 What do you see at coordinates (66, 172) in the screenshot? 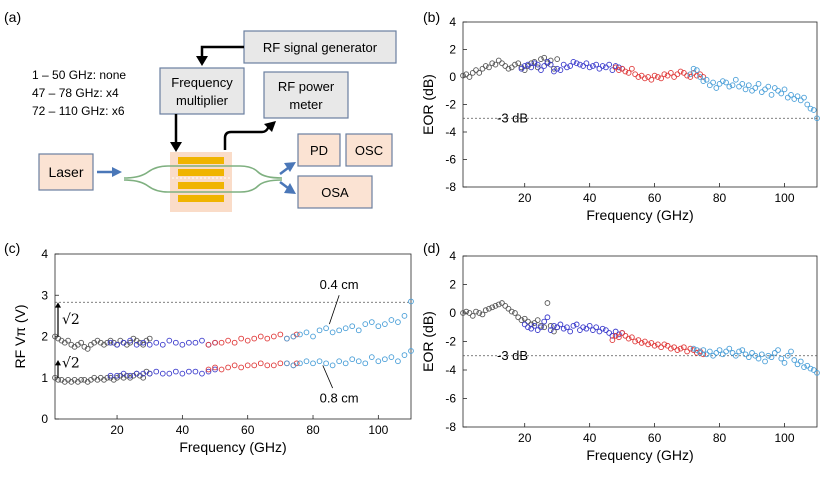
I see `laser-box` at bounding box center [66, 172].